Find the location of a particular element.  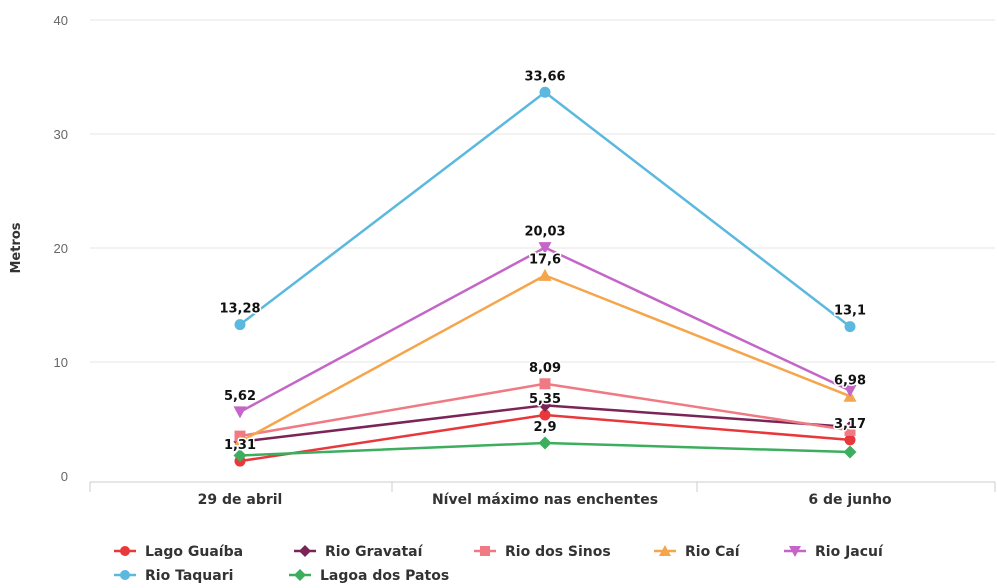

legend-item: Lago Guaíba is located at coordinates (178, 552).